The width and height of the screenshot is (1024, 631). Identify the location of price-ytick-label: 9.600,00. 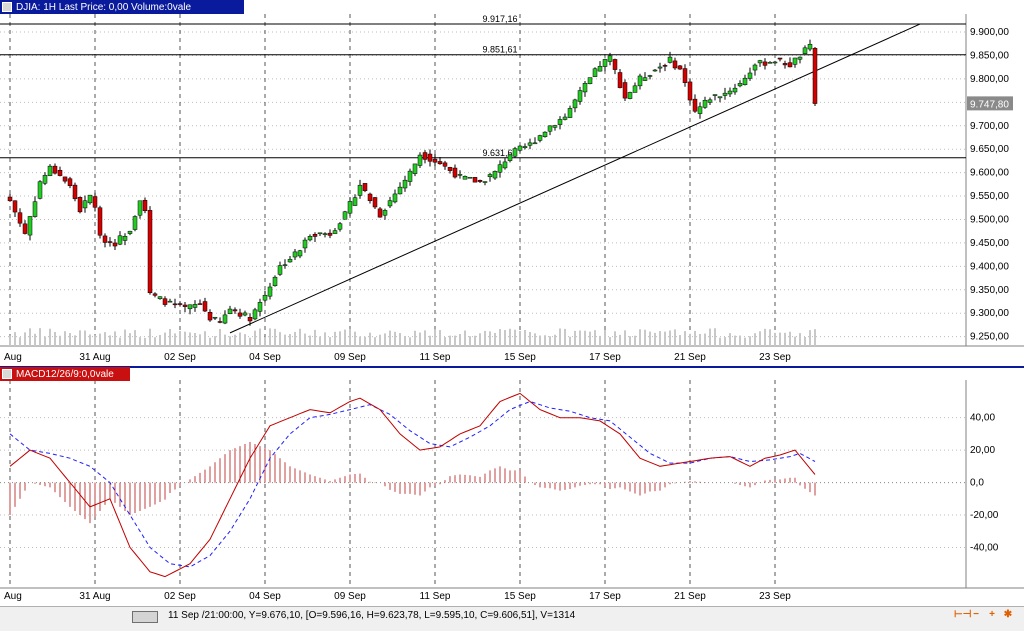
(989, 173).